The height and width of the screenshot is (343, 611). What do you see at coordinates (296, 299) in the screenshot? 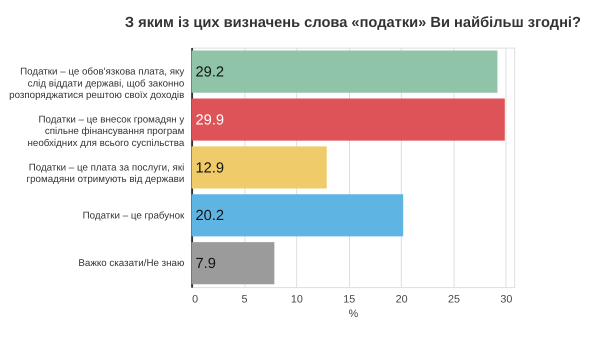
I see `x-tick-label: 10` at bounding box center [296, 299].